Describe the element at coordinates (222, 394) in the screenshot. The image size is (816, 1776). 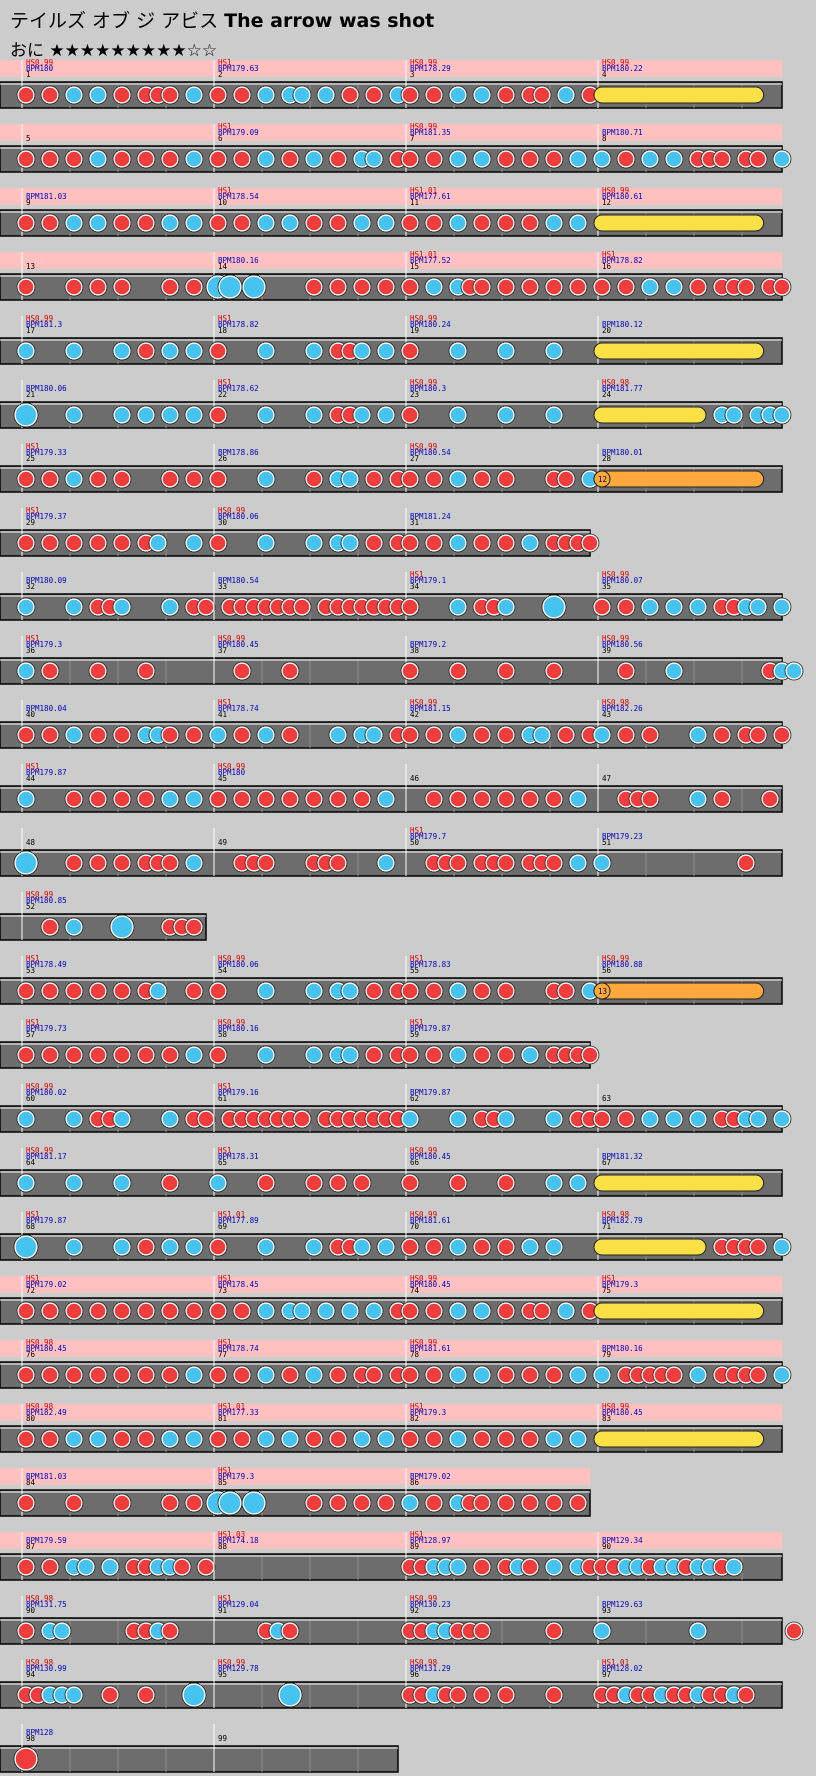
I see `measure-number: 22` at that location.